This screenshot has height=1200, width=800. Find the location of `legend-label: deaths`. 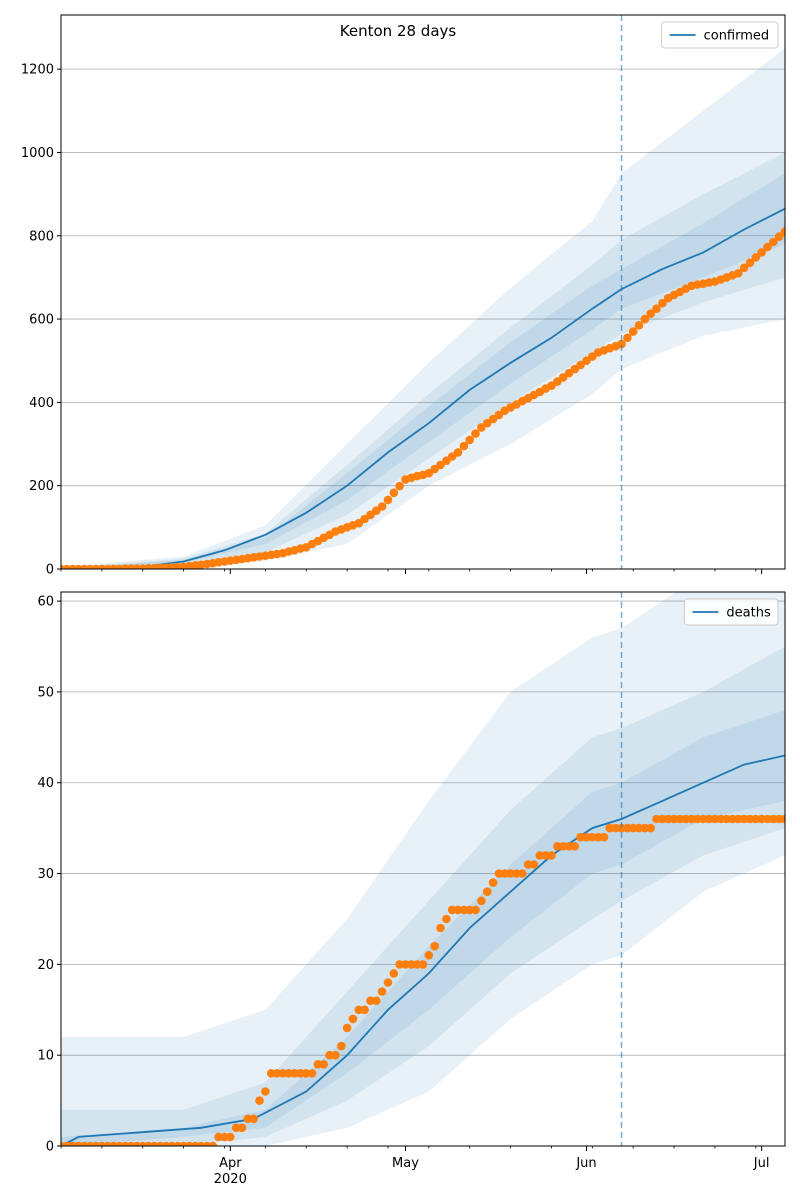

legend-label: deaths is located at coordinates (748, 613).